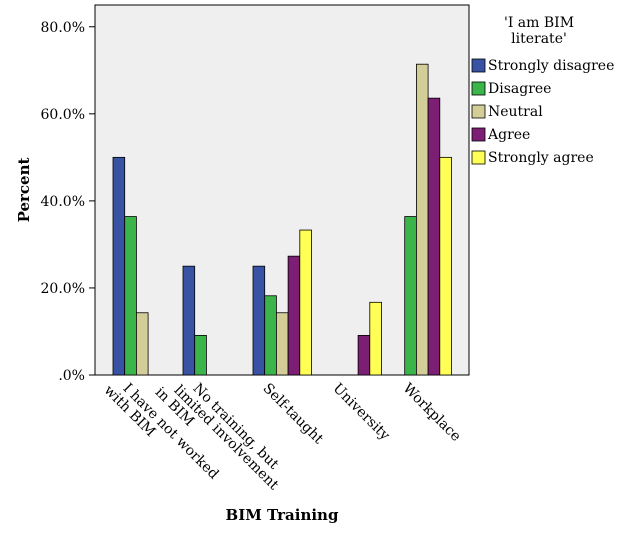 Image resolution: width=625 pixels, height=548 pixels. I want to click on y-tick-label: 40.0%, so click(63, 202).